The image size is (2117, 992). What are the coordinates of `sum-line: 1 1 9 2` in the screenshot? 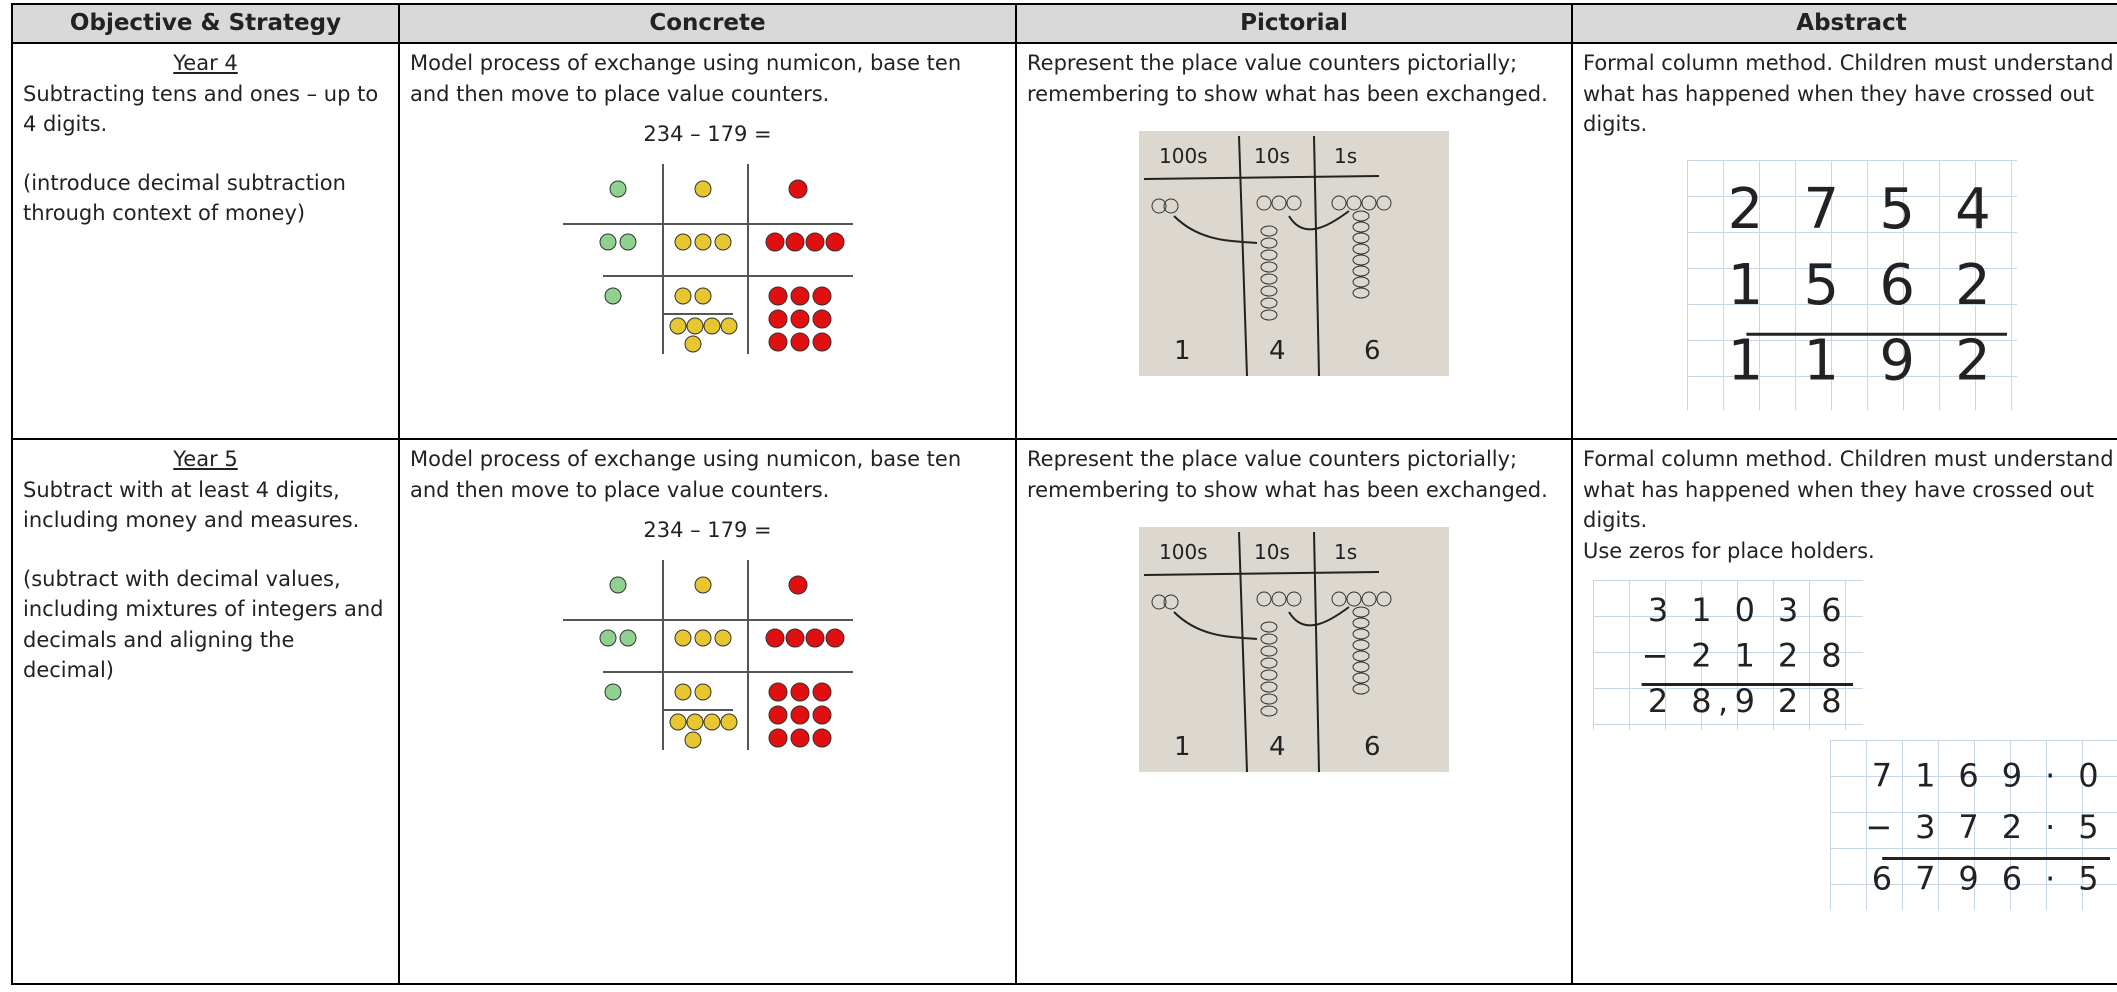 It's located at (1864, 360).